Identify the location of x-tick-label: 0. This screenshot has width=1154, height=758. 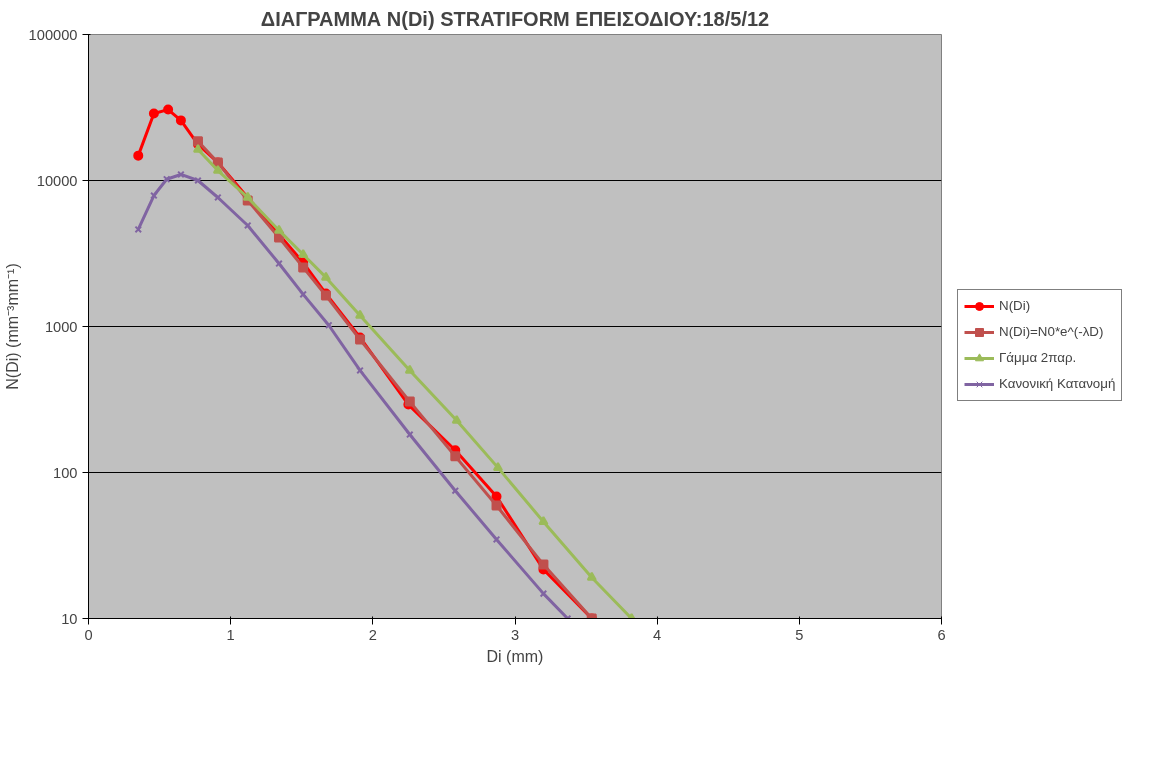
(88, 634).